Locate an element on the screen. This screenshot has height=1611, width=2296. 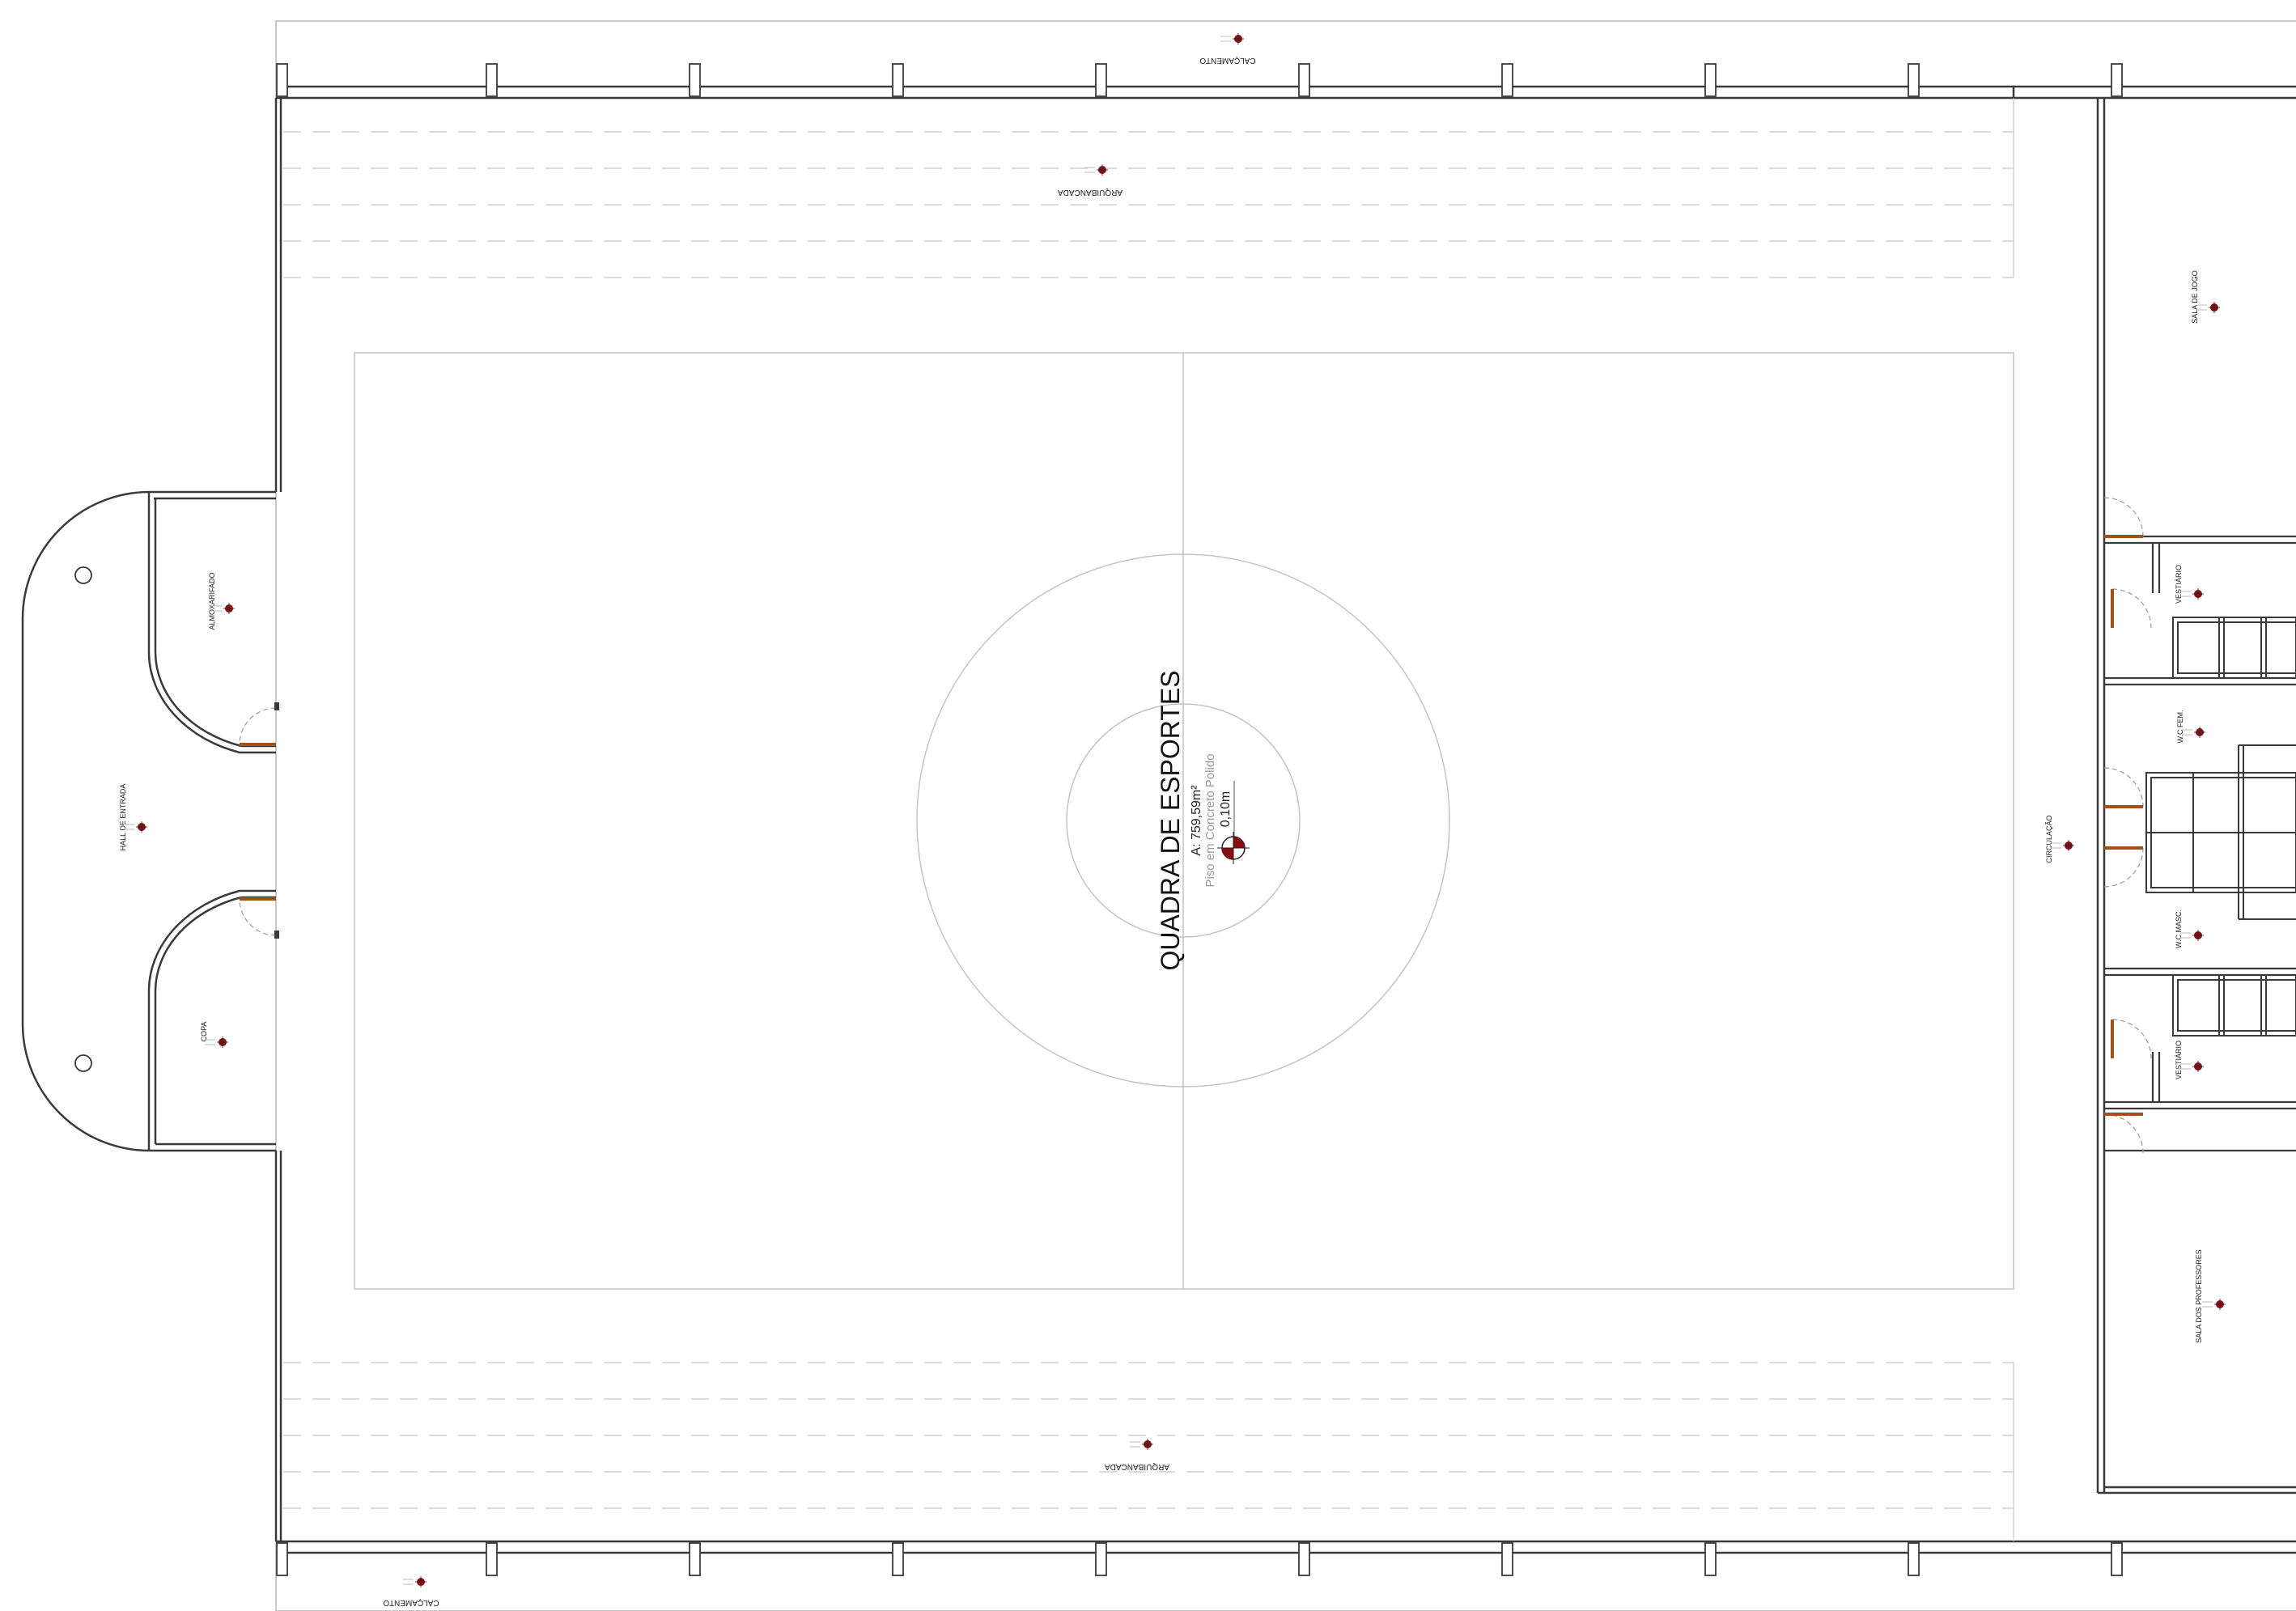
court-title: QUADRA DE ESPORTES is located at coordinates (1170, 820).